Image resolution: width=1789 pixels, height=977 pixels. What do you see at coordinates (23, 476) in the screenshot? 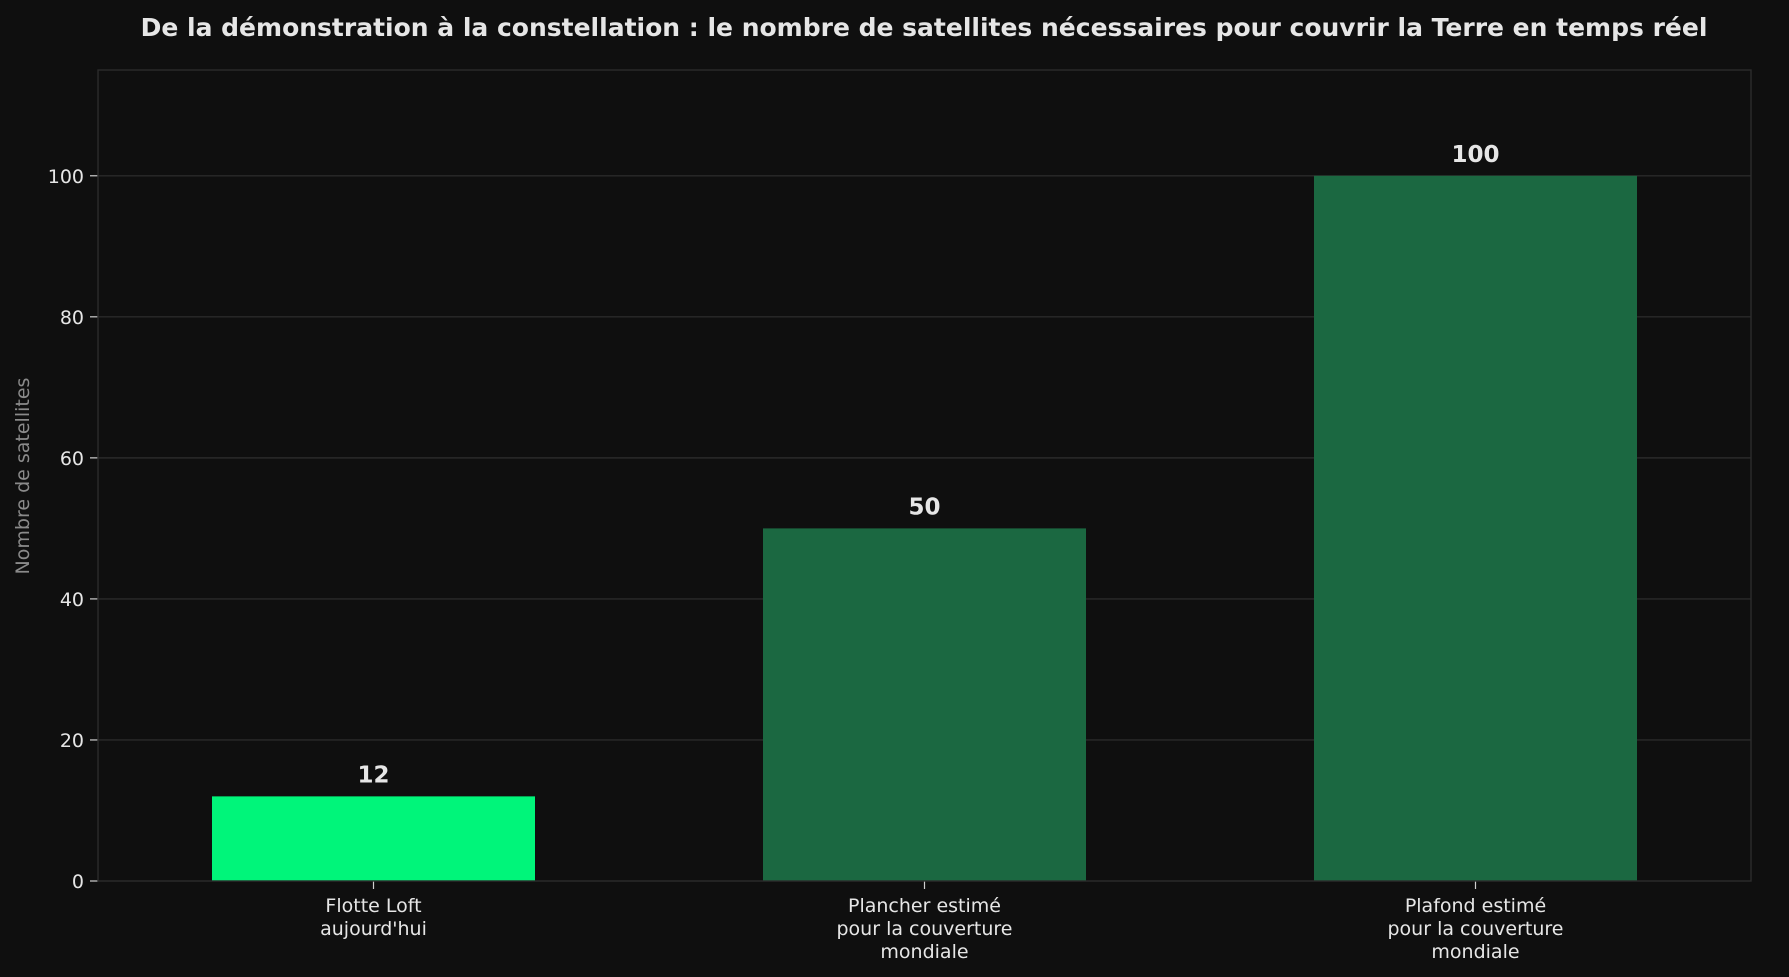
I see `y-axis-label: Nombre de satellites` at bounding box center [23, 476].